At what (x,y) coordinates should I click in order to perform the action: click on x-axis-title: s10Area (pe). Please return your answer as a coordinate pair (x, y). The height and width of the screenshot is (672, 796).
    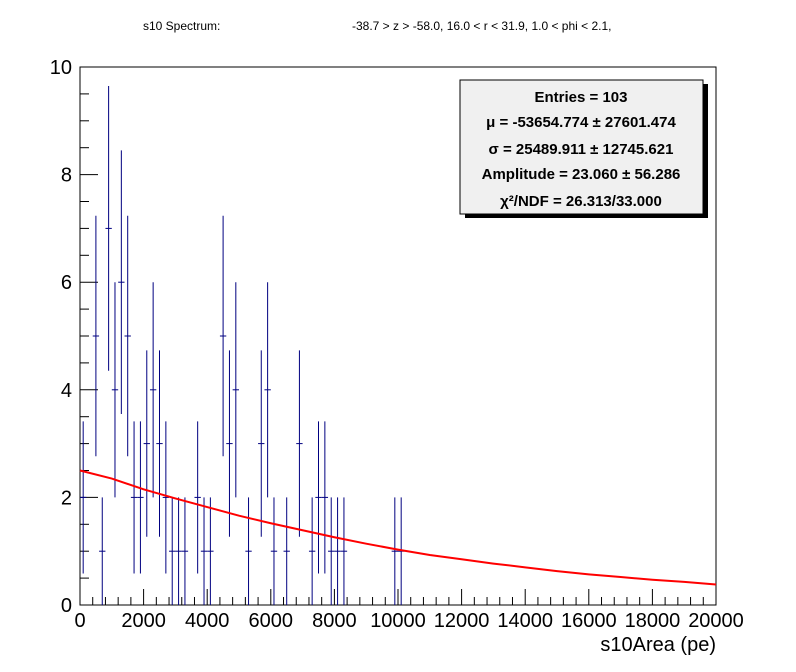
    Looking at the image, I should click on (658, 645).